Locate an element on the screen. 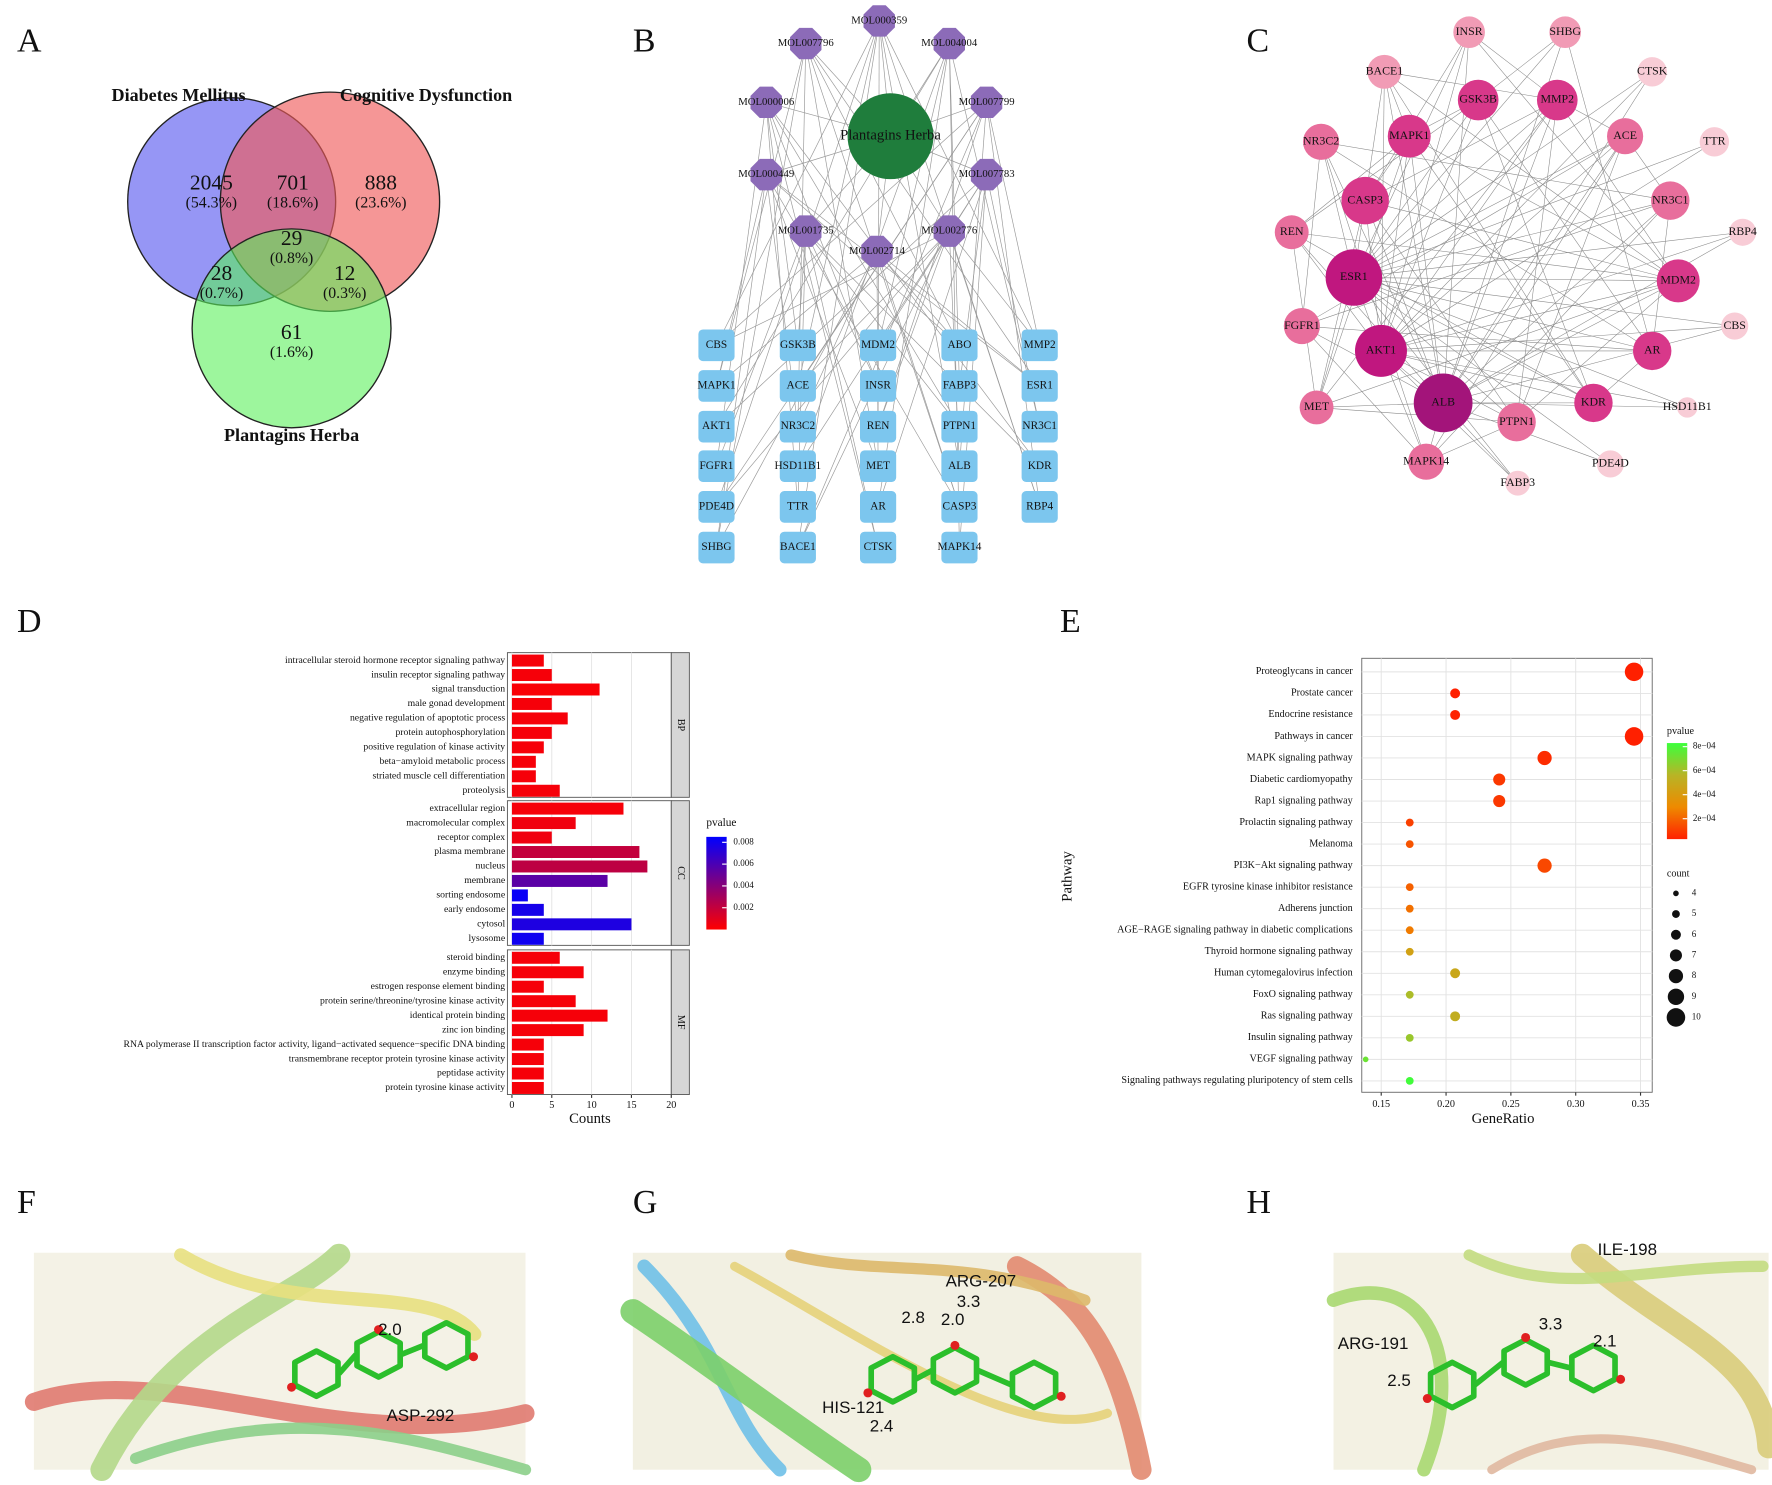 The width and height of the screenshot is (1772, 1485). colorbar is located at coordinates (716, 883).